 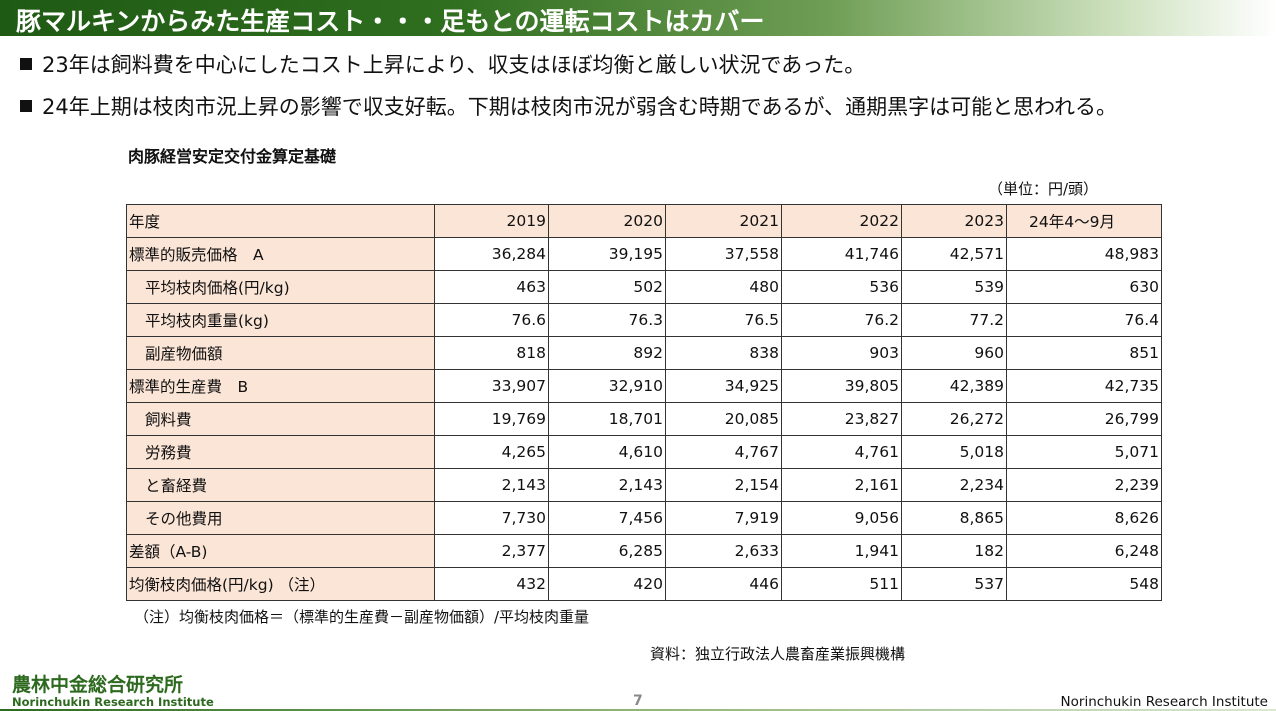 What do you see at coordinates (723, 518) in the screenshot?
I see `table-cell: 7,919` at bounding box center [723, 518].